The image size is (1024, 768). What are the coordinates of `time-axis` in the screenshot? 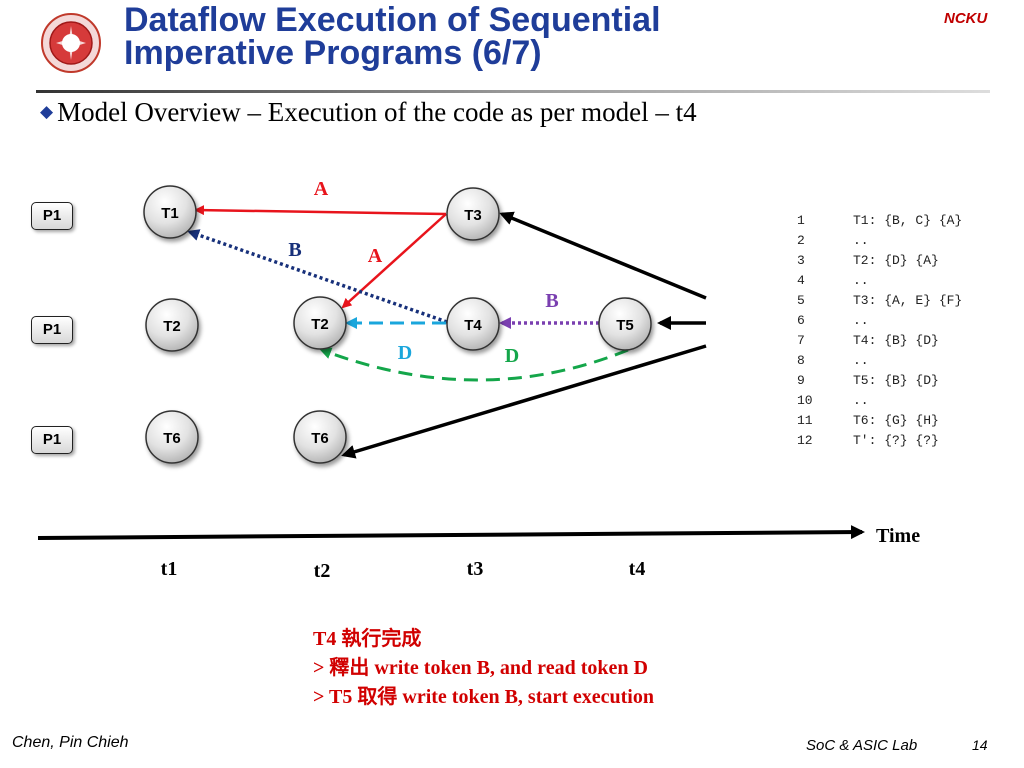 It's located at (451, 532).